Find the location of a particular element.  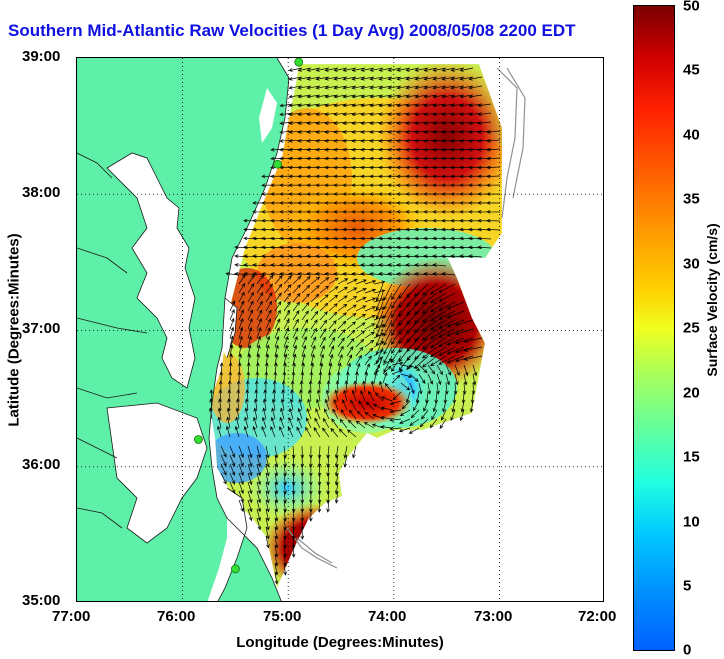

y-tick-label: 37:00 is located at coordinates (41, 328).